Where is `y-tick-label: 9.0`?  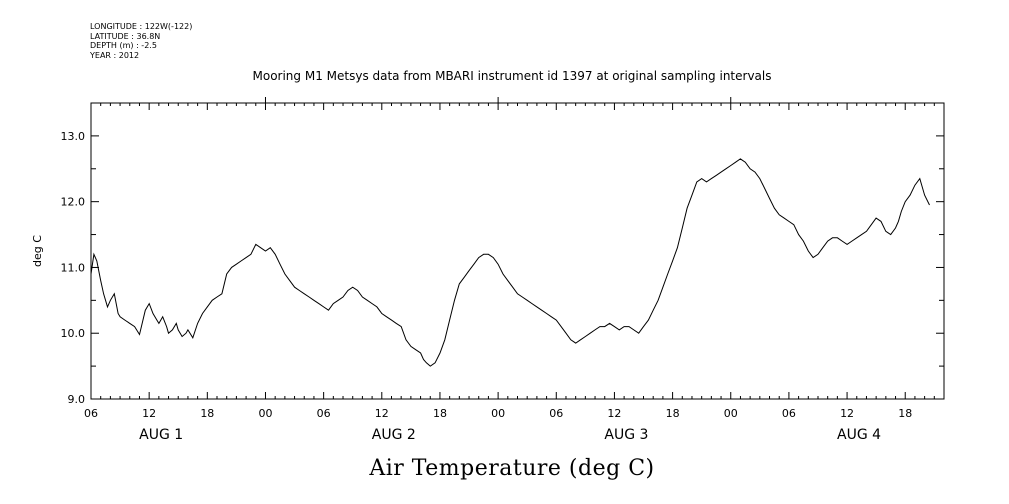 y-tick-label: 9.0 is located at coordinates (77, 399).